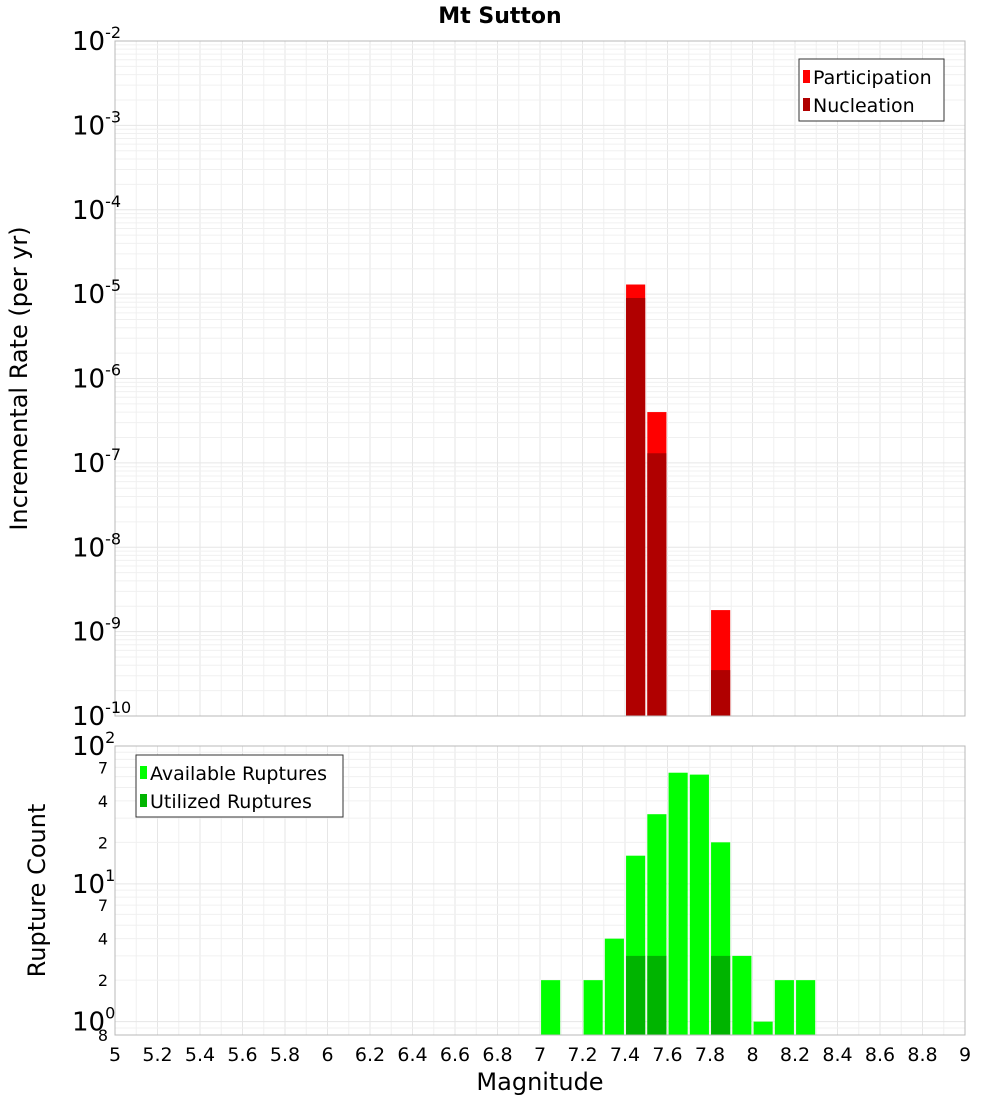 The height and width of the screenshot is (1100, 1000). Describe the element at coordinates (37, 891) in the screenshot. I see `bottom-y-axis-label: Rupture Count` at that location.